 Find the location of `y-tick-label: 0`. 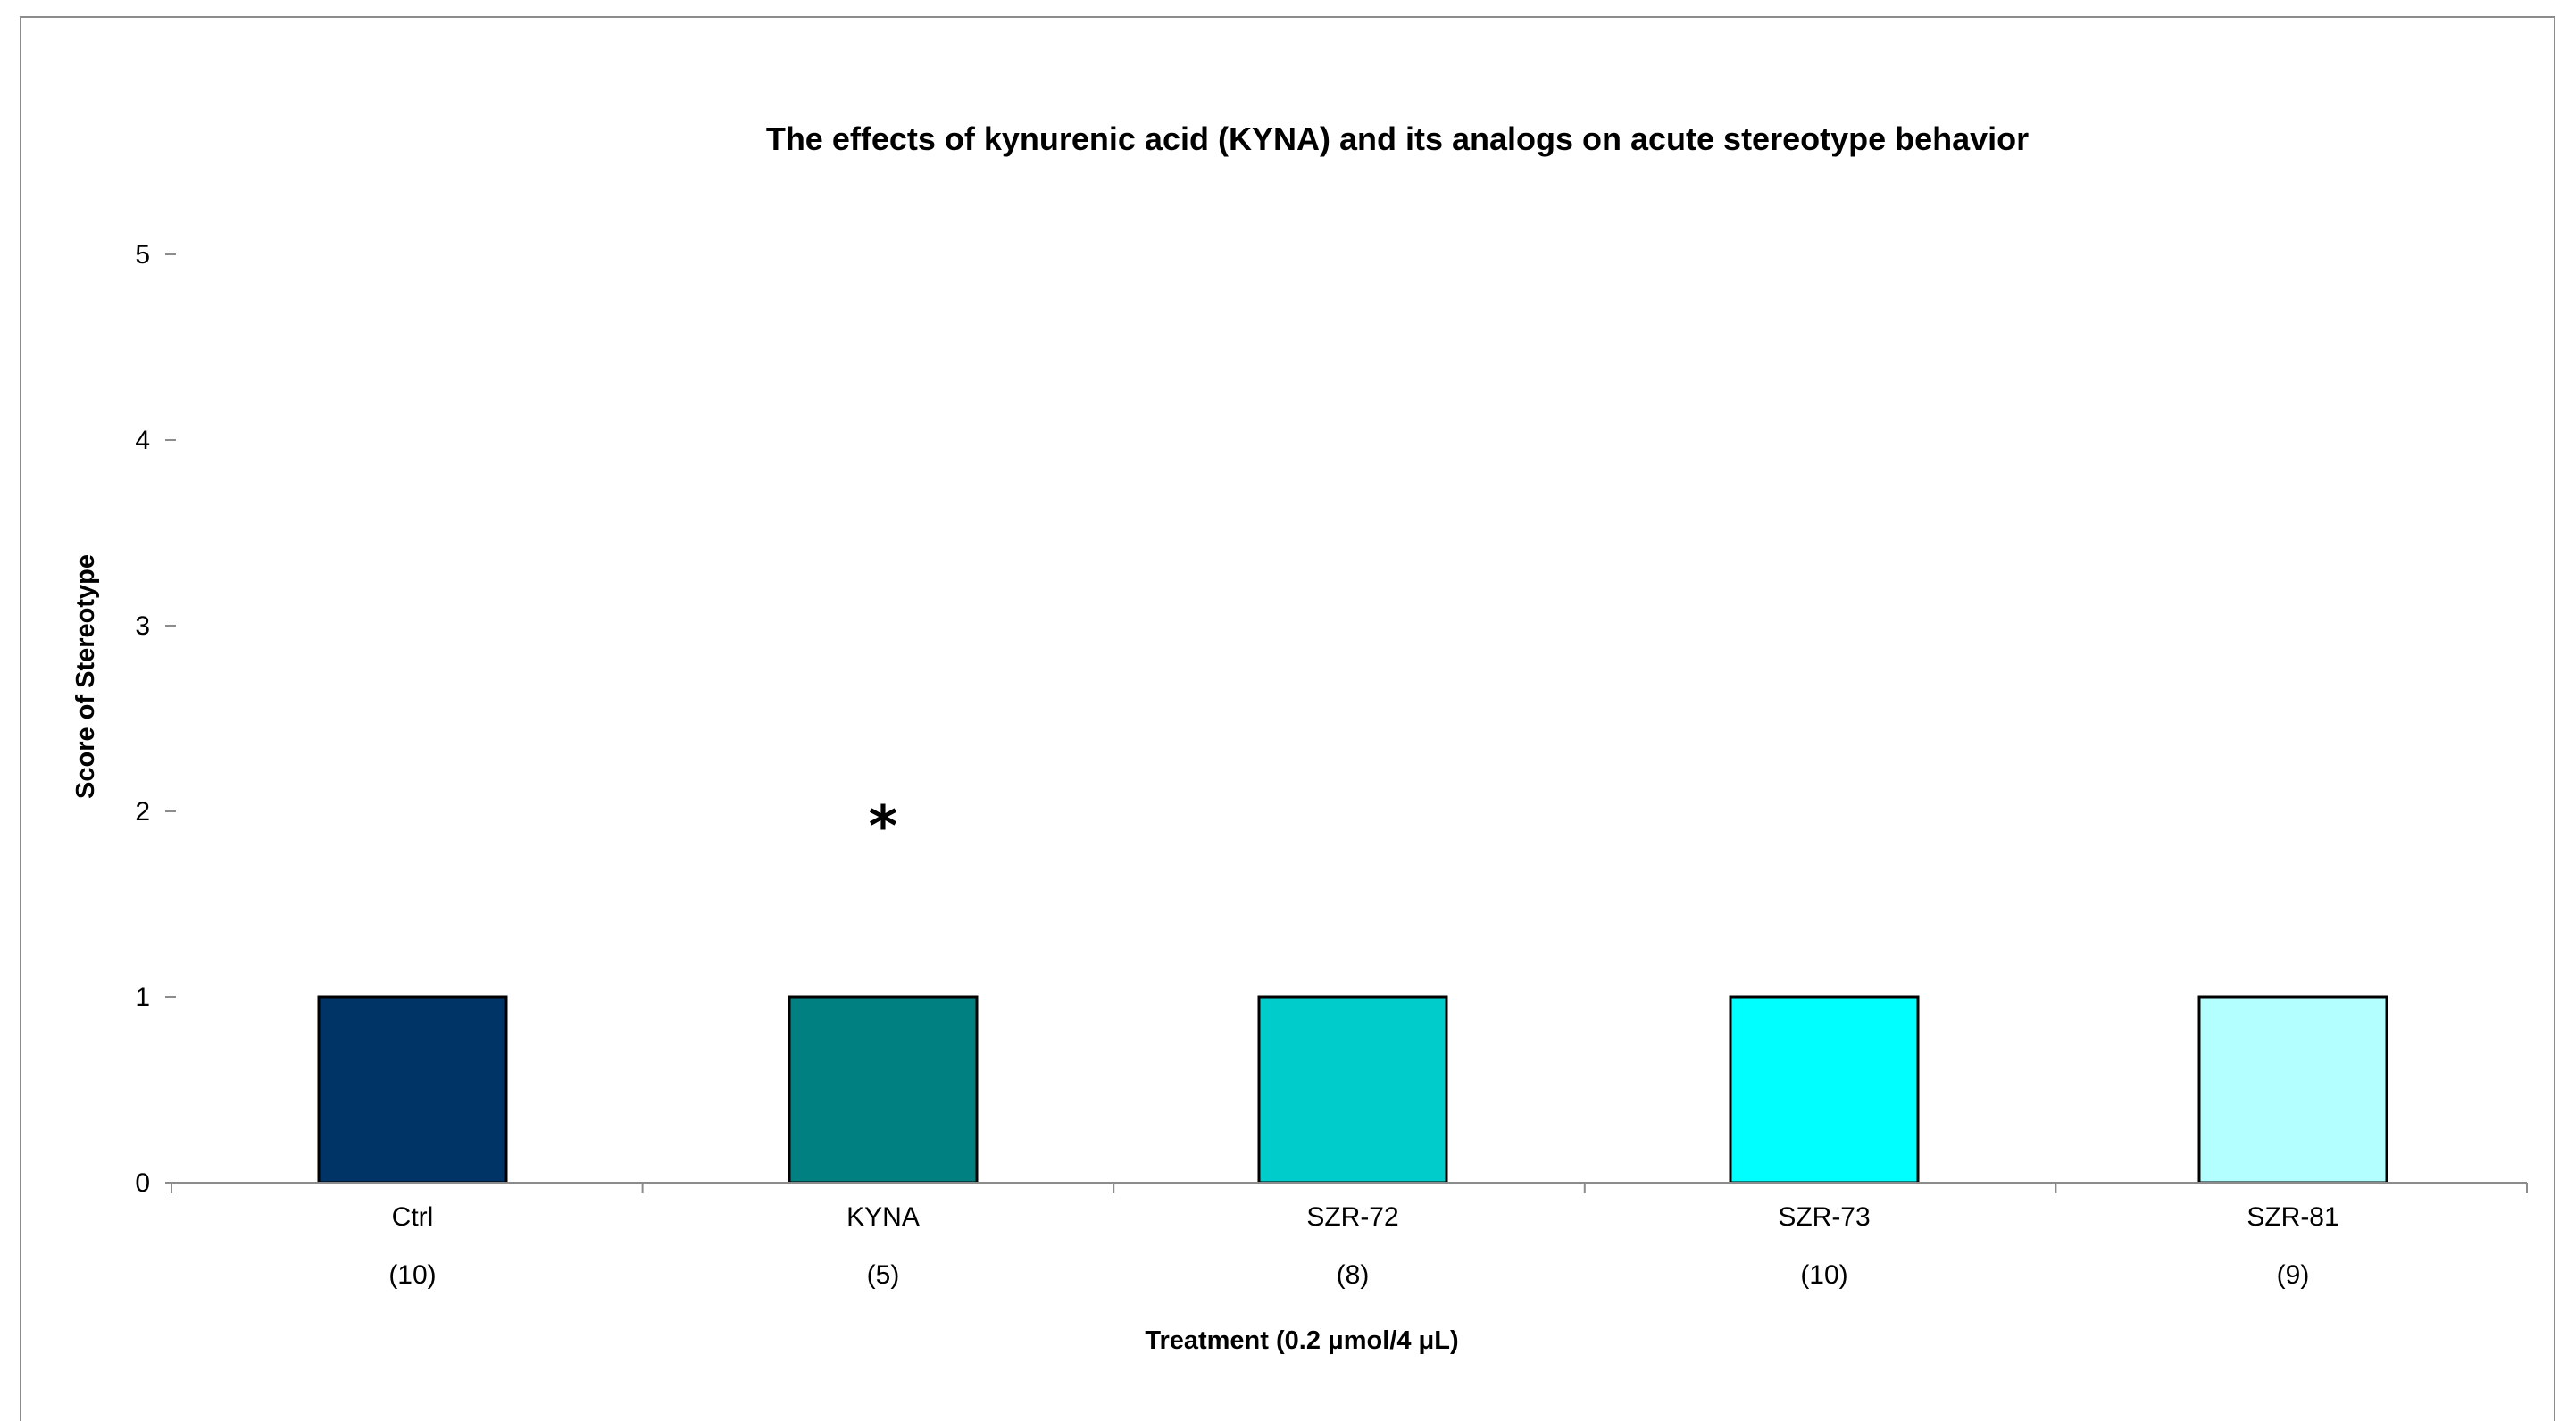

y-tick-label: 0 is located at coordinates (142, 1183).